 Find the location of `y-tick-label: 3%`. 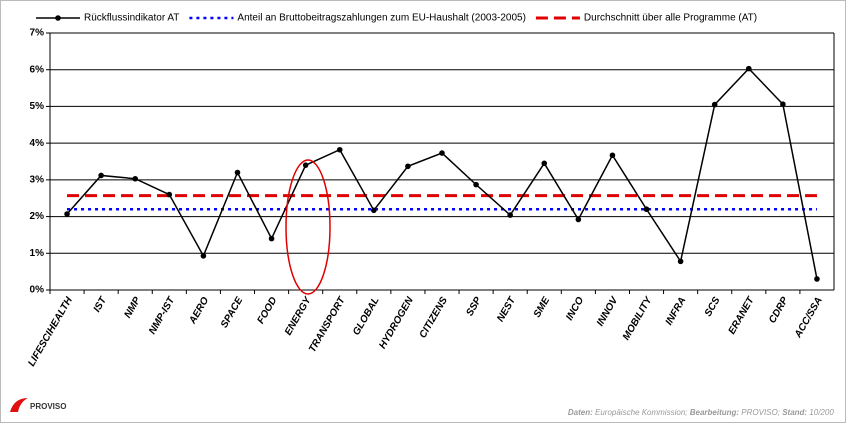

y-tick-label: 3% is located at coordinates (37, 179).